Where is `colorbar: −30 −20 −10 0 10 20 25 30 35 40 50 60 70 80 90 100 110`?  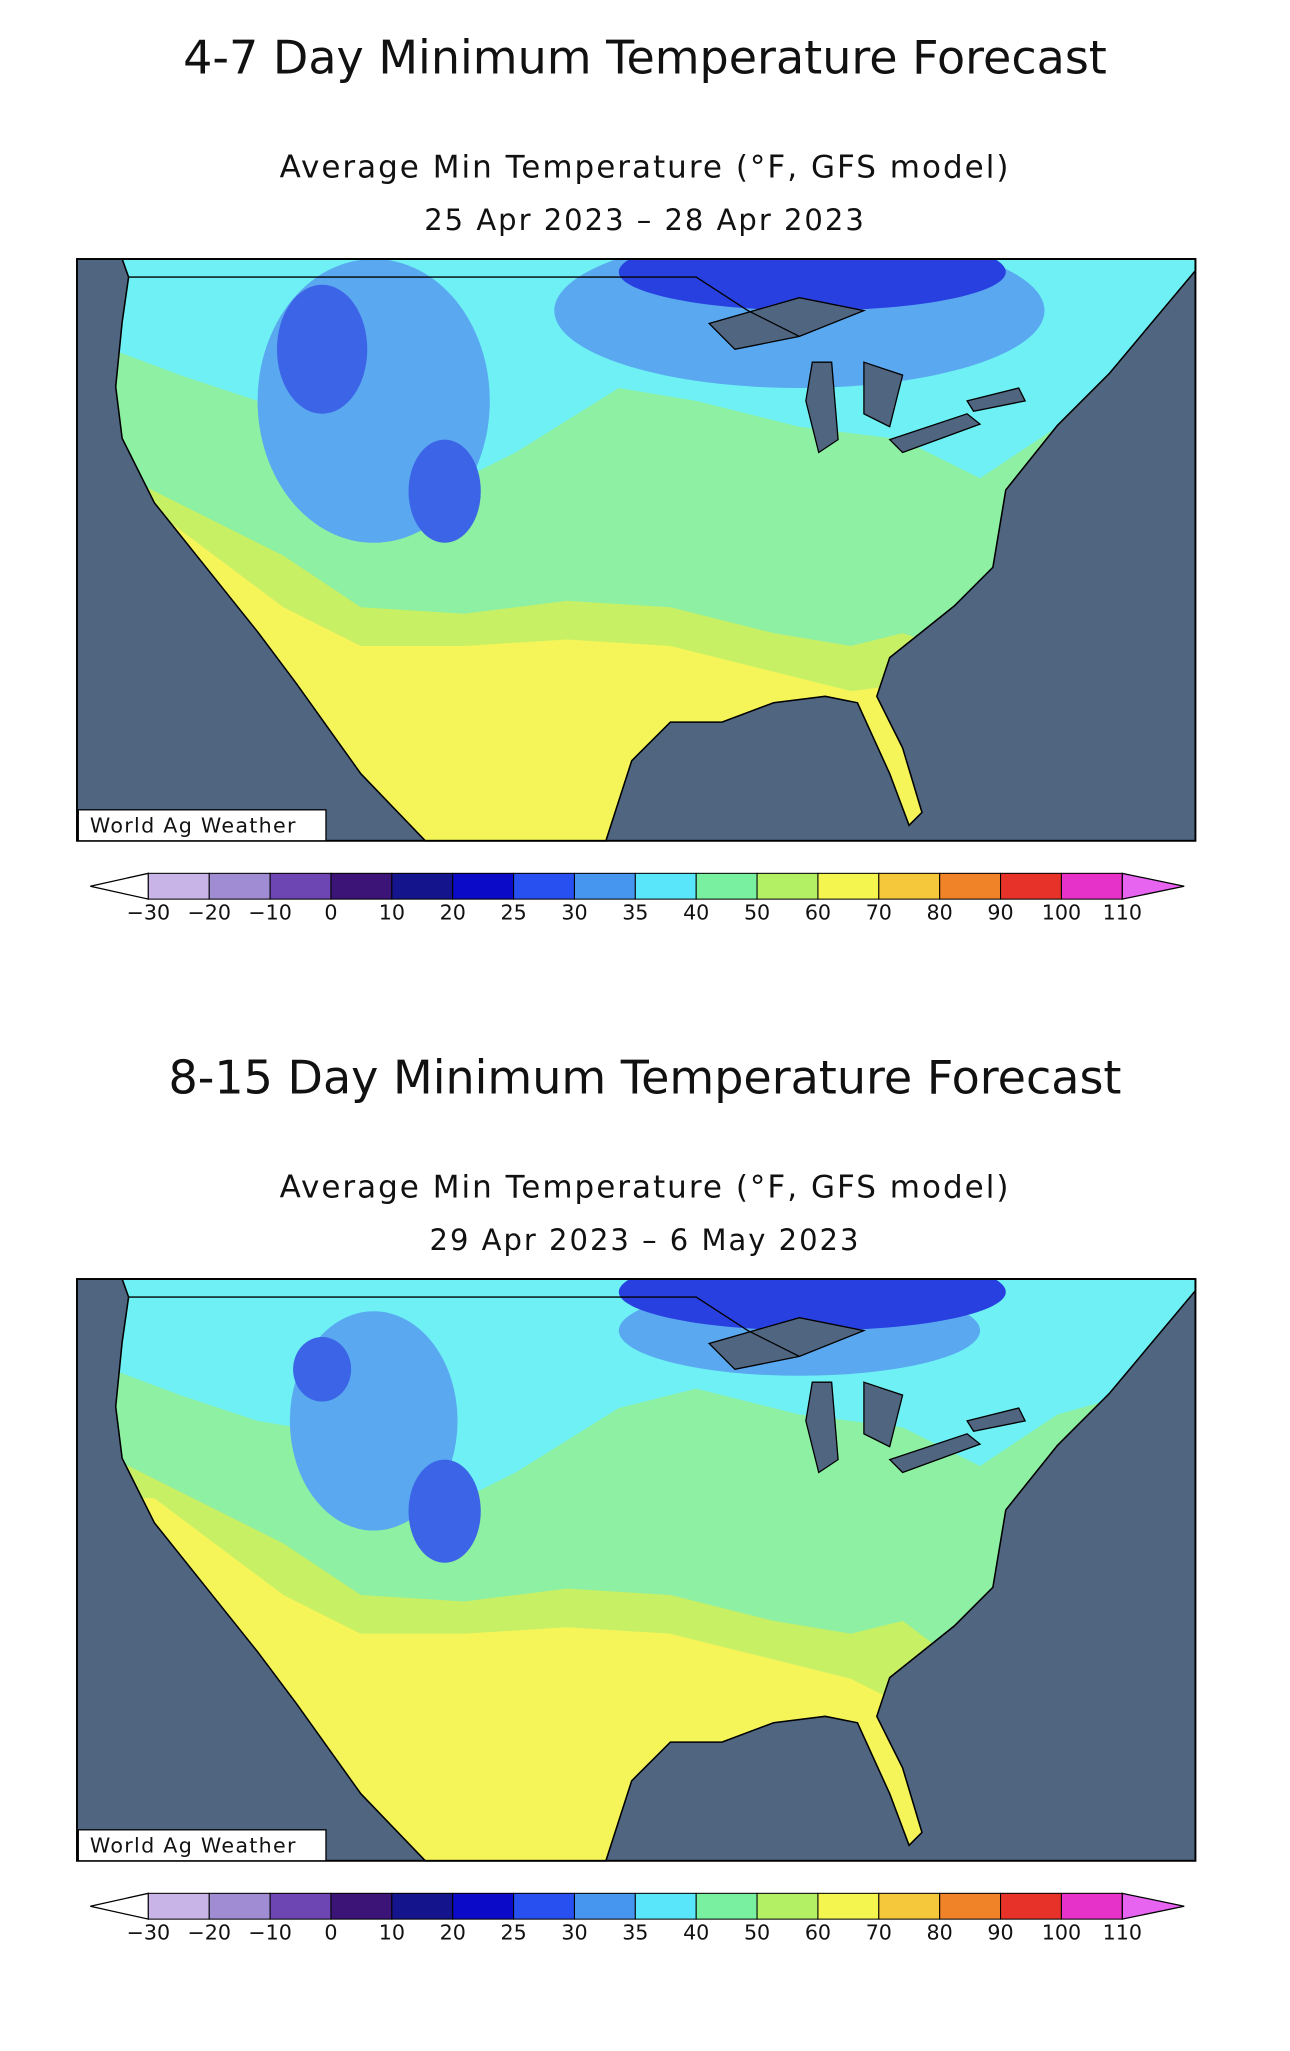
colorbar: −30 −20 −10 0 10 20 25 30 35 40 50 60 70 80 90 100 110 is located at coordinates (637, 1918).